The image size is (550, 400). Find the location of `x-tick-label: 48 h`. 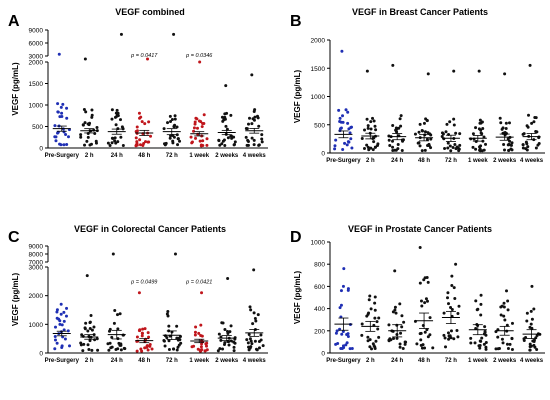

x-tick-label: 48 h is located at coordinates (424, 361).